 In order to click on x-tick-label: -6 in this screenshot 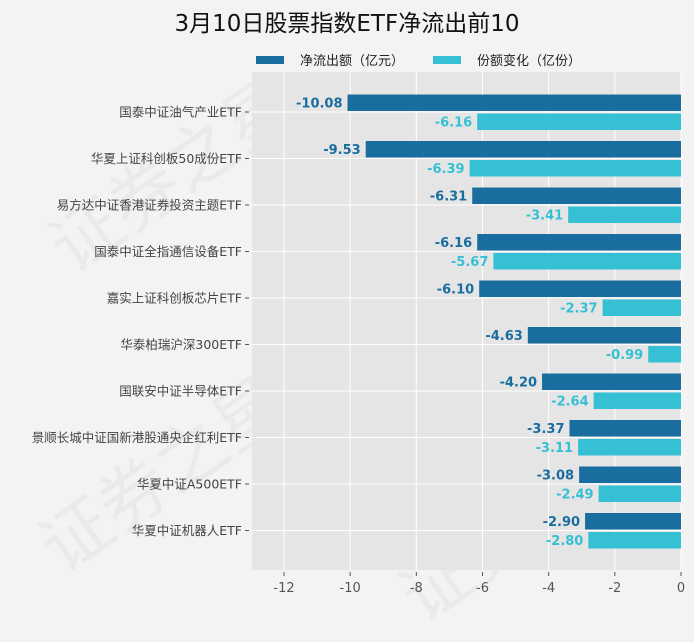, I will do `click(482, 588)`.